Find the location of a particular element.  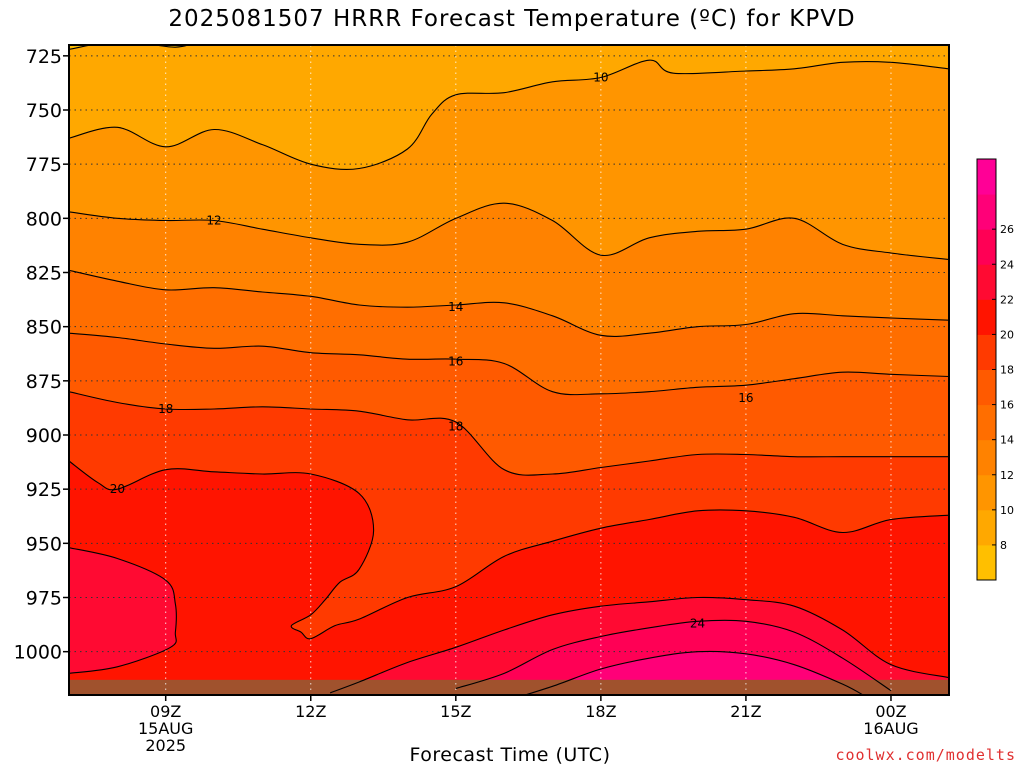

colorbar-label-26: 26 is located at coordinates (1007, 229).